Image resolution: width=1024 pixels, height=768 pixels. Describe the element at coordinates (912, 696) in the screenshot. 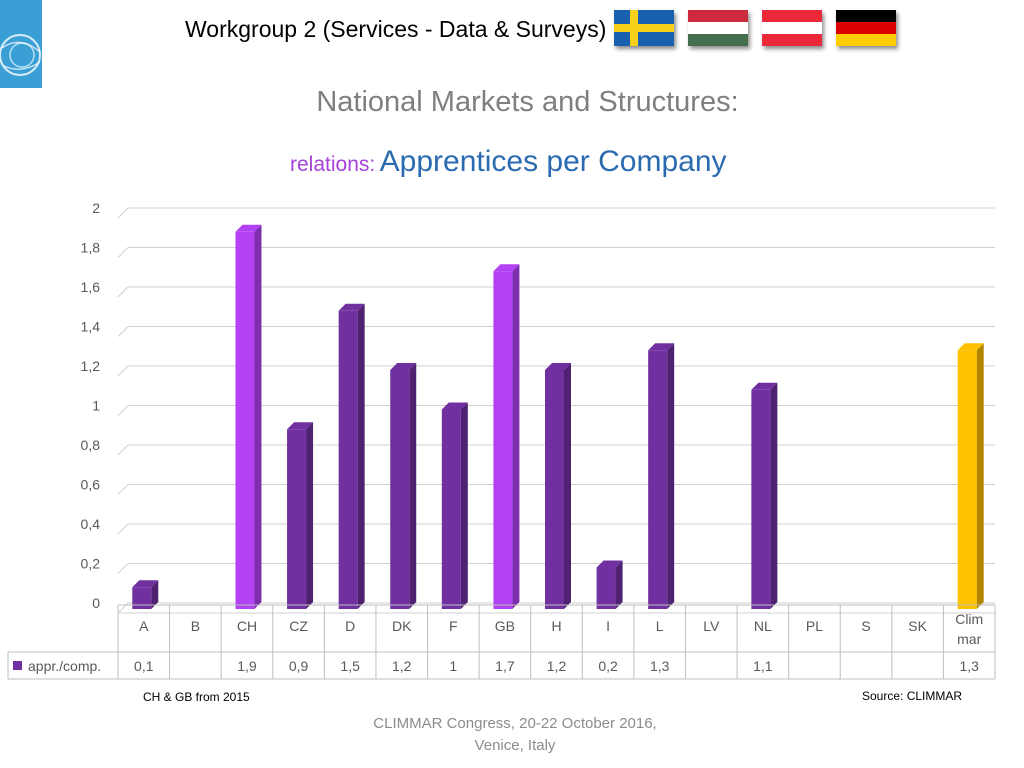

I see `source-note: Source: CLIMMAR` at that location.